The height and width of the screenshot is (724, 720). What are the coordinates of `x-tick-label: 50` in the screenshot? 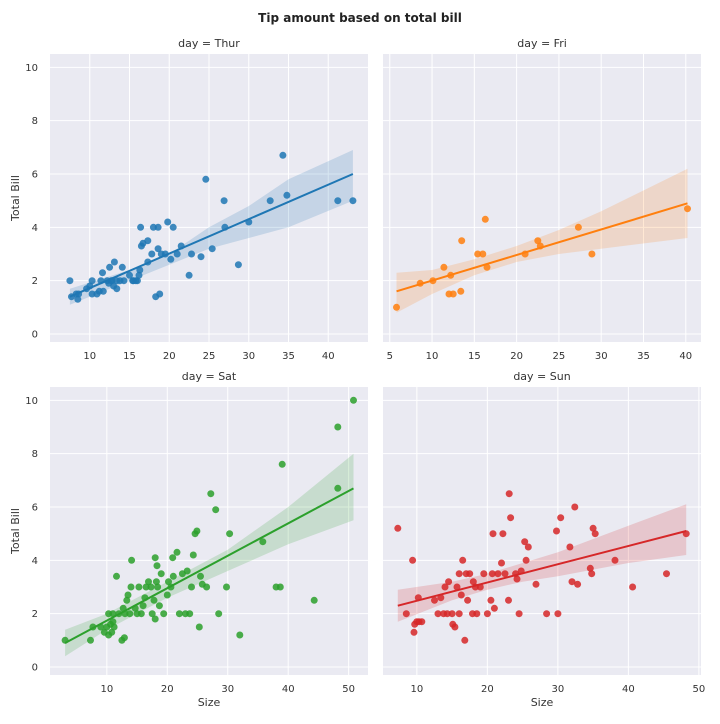 It's located at (699, 689).